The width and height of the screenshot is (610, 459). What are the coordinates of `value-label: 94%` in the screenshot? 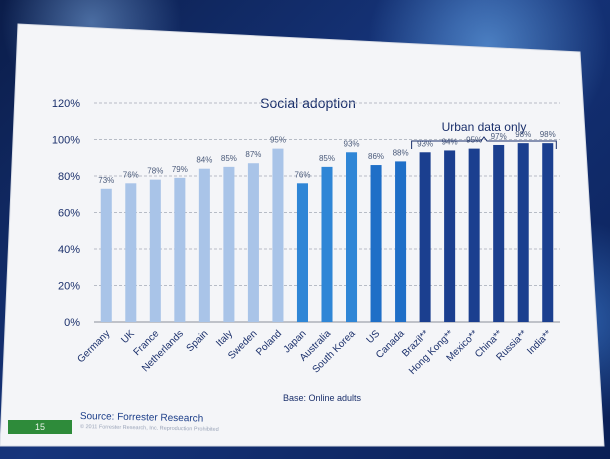 It's located at (450, 141).